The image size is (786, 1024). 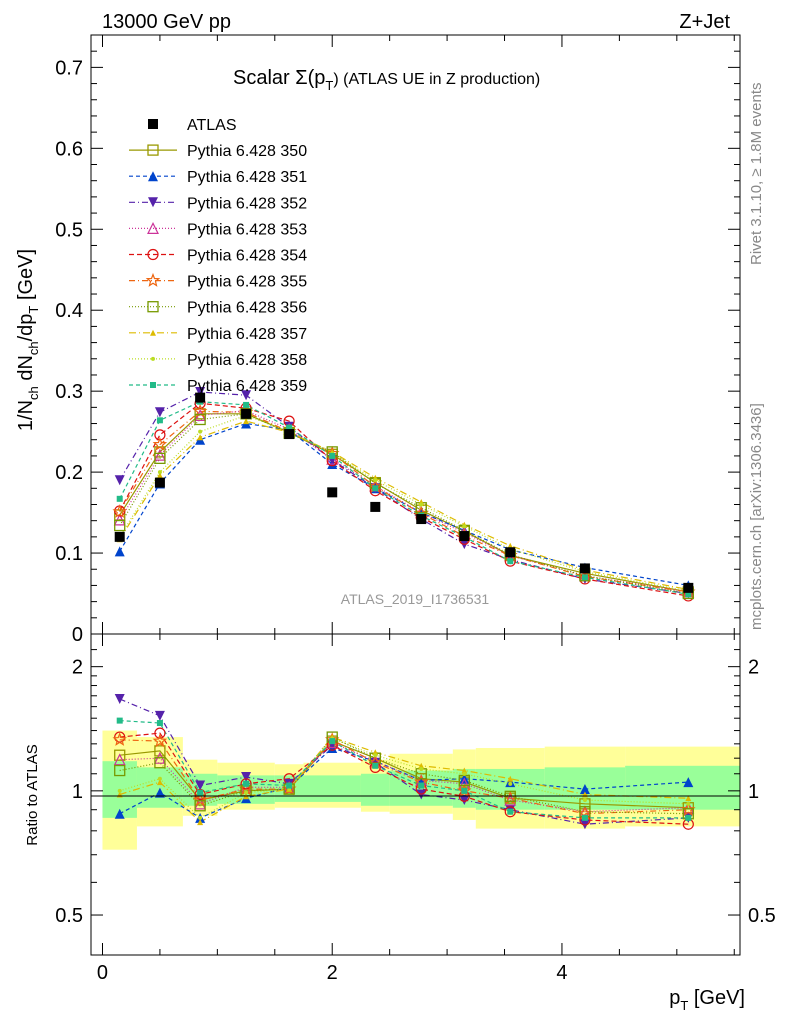 What do you see at coordinates (247, 282) in the screenshot?
I see `legend-label: Pythia 6.428 355` at bounding box center [247, 282].